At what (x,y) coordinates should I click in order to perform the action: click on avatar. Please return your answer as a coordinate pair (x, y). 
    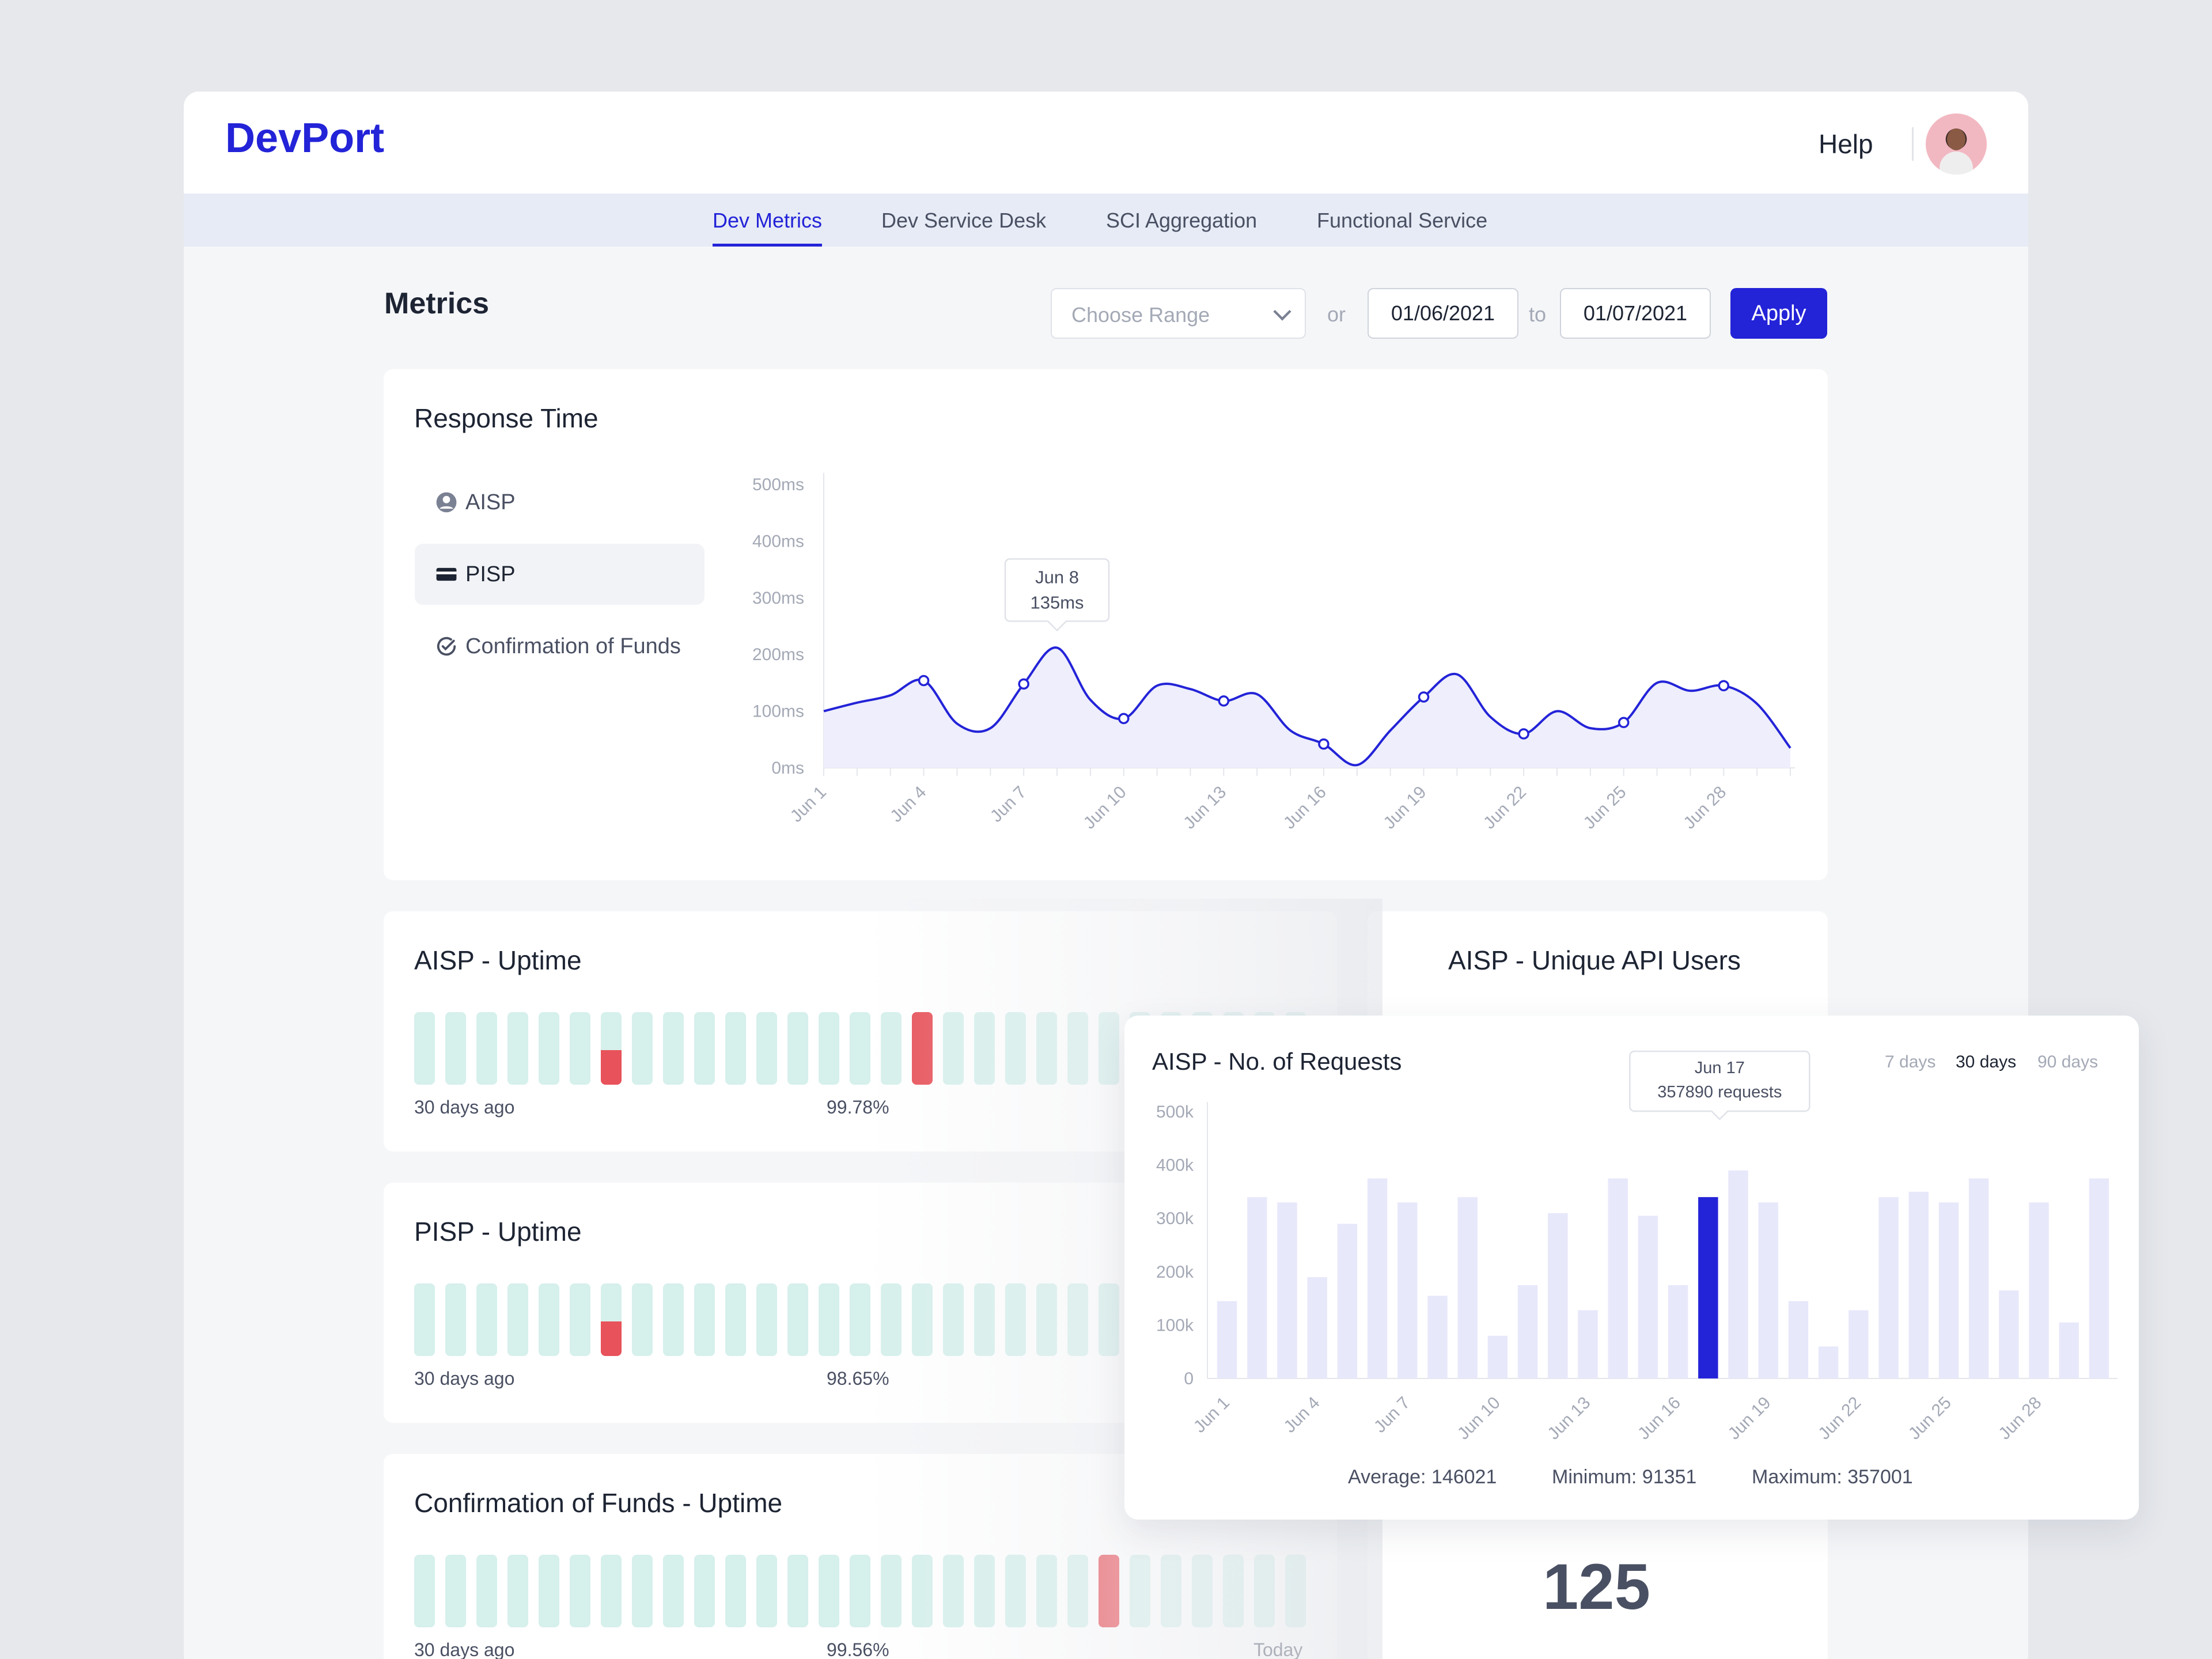
    Looking at the image, I should click on (1956, 144).